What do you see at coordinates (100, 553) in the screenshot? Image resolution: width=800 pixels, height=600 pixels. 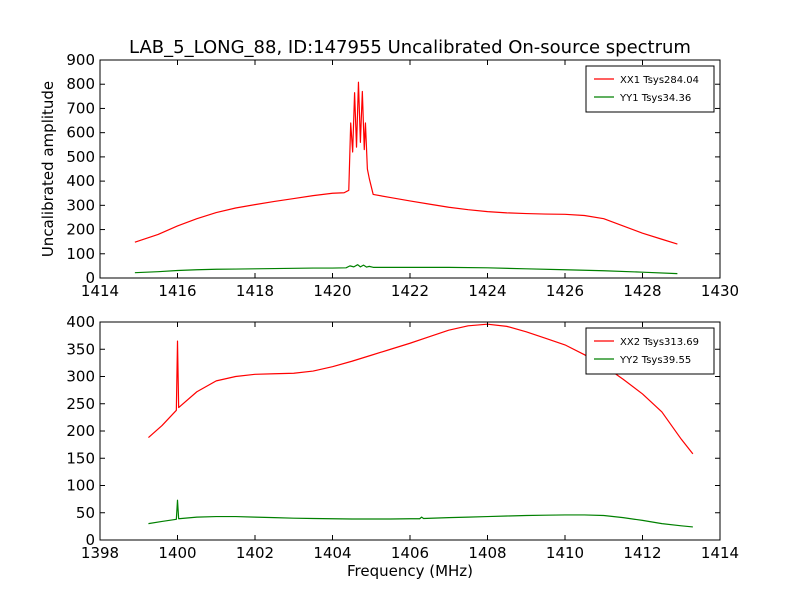 I see `x-tick-label: 1398` at bounding box center [100, 553].